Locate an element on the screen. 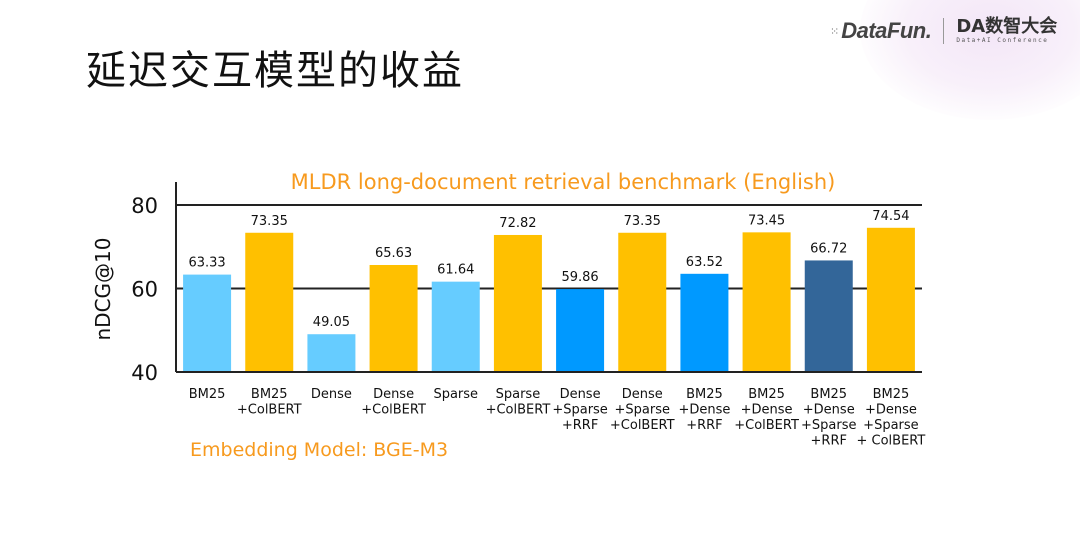 This screenshot has width=1080, height=551. logo: ⁙ DataFun. DA数智大会 Data+AI Conference is located at coordinates (943, 31).